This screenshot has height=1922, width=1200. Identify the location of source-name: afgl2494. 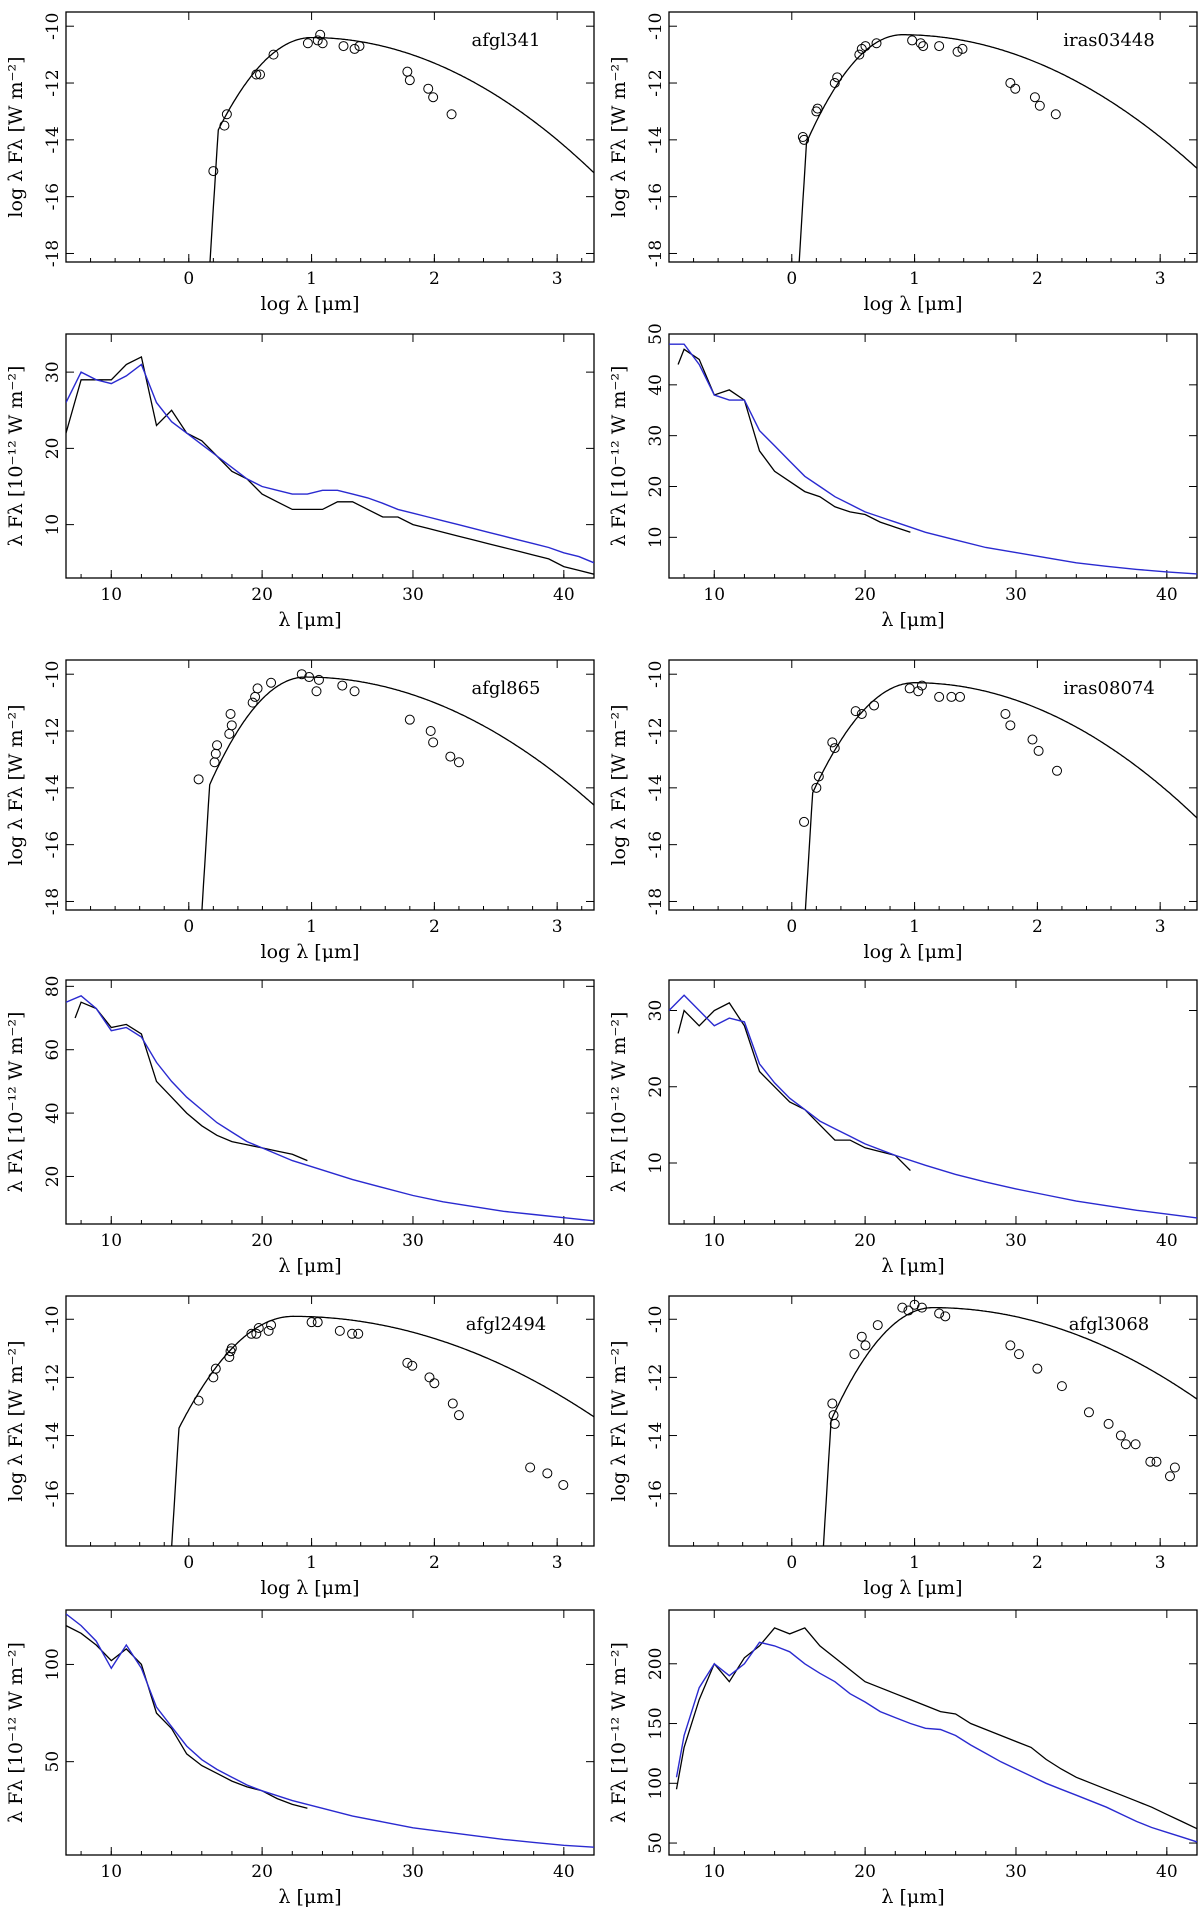
(506, 1324).